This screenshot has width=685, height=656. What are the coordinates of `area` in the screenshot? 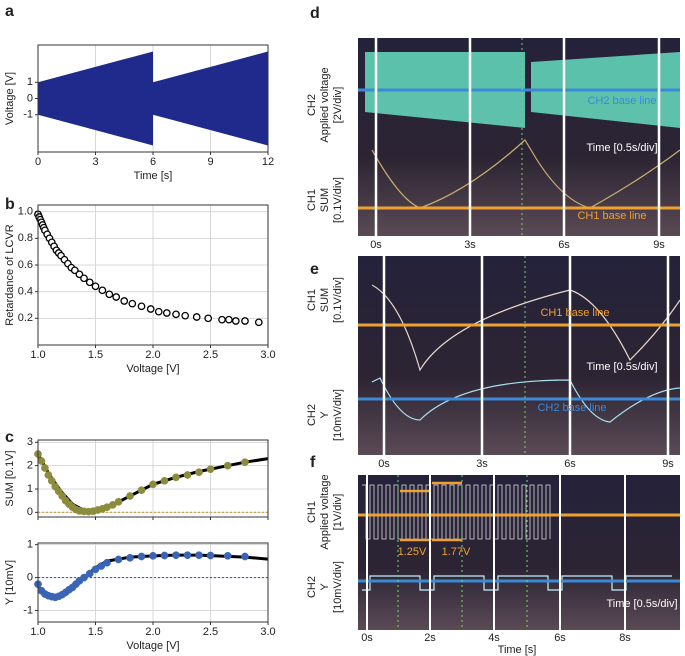 It's located at (153, 98).